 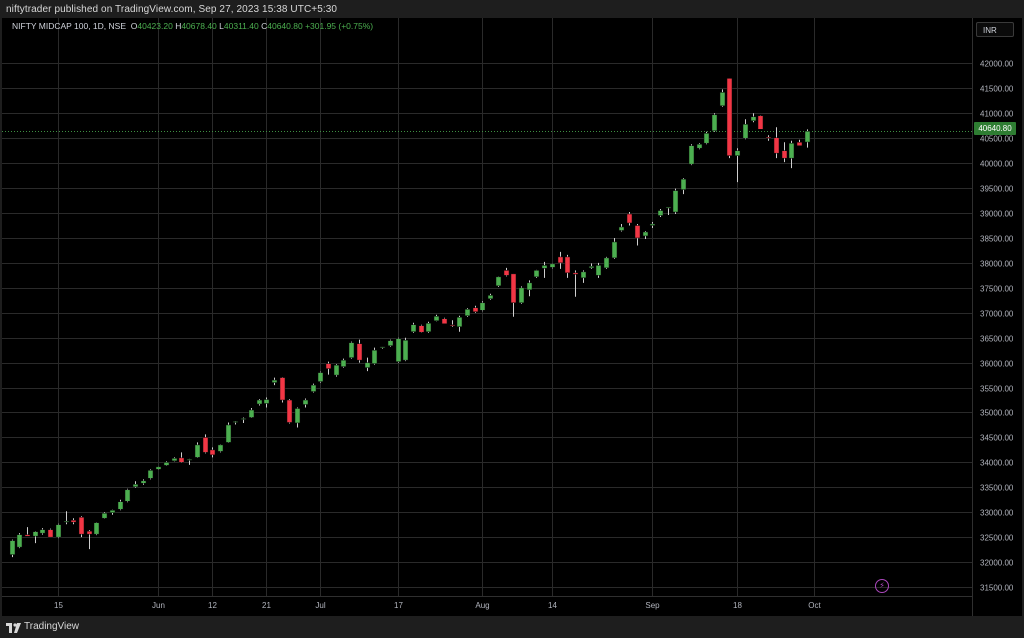 What do you see at coordinates (652, 605) in the screenshot?
I see `x-tick-label: Sep` at bounding box center [652, 605].